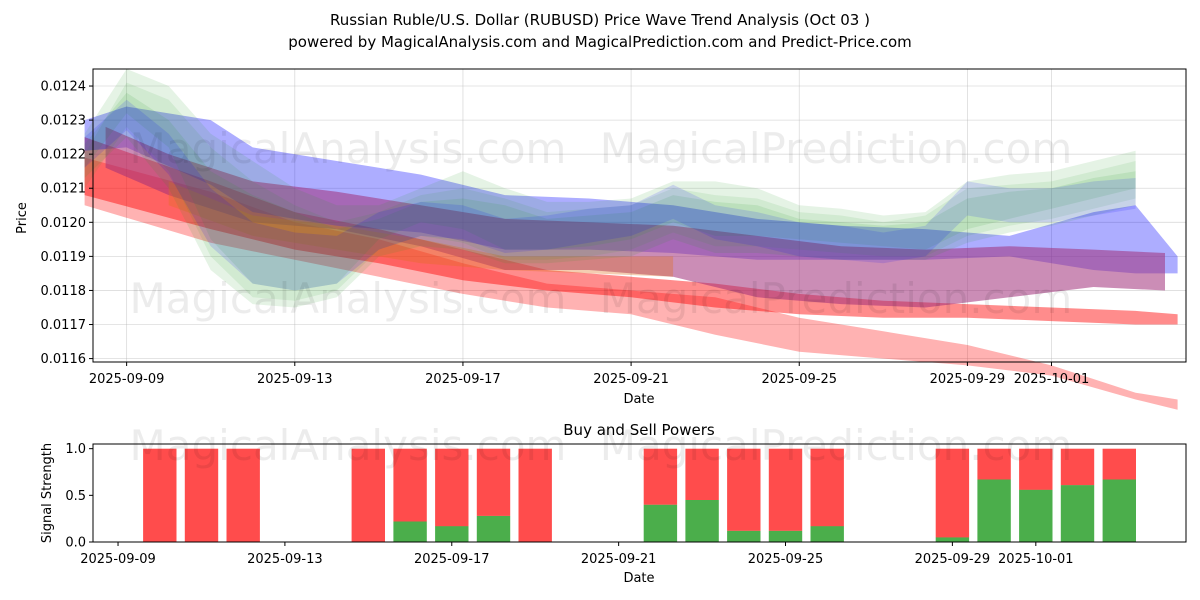 The width and height of the screenshot is (1200, 600). I want to click on price-band-orange, so click(421, 229).